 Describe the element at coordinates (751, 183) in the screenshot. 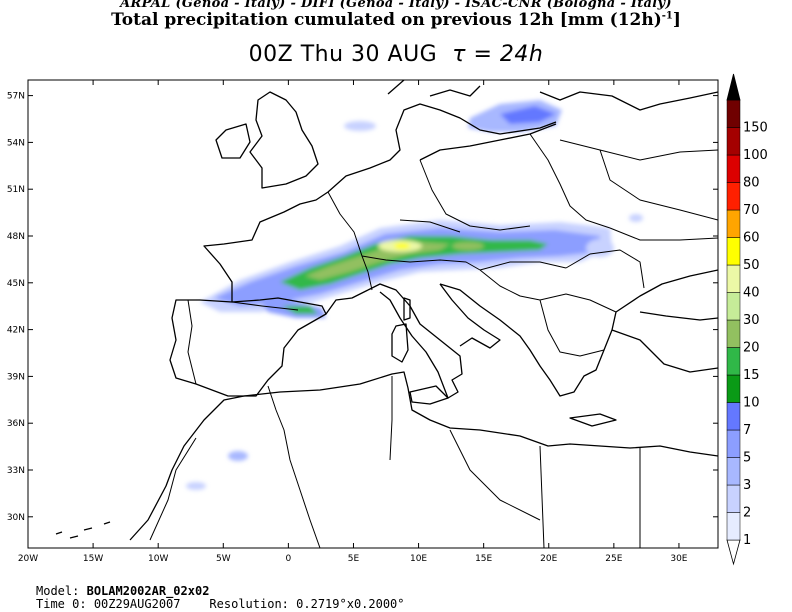

I see `colorbar-label-80: 80` at that location.